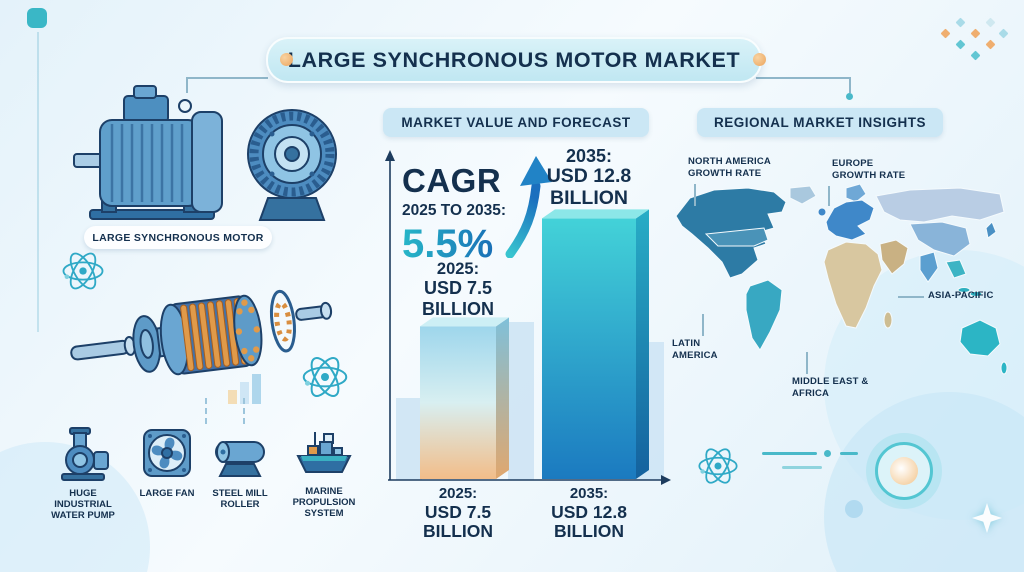  I want to click on regional-section-title: REGIONAL MARKET INSIGHTS, so click(819, 122).